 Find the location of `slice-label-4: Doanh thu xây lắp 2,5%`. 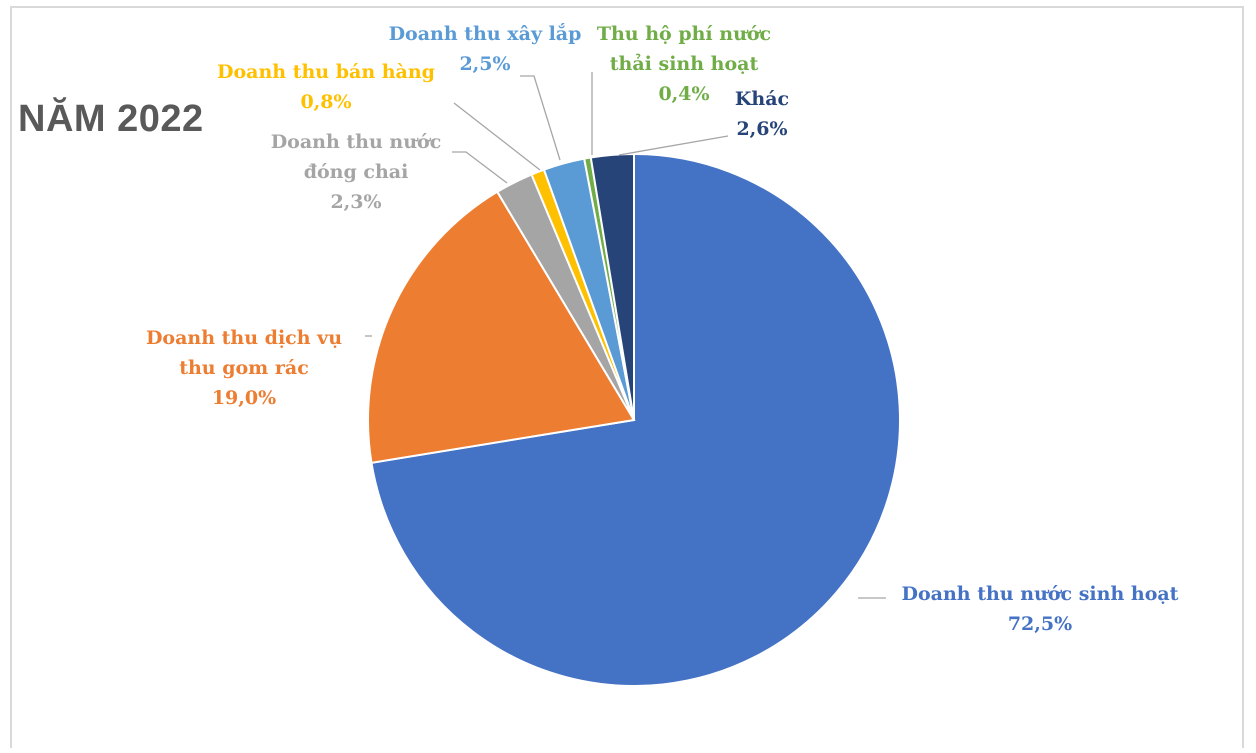

slice-label-4: Doanh thu xây lắp 2,5% is located at coordinates (485, 49).